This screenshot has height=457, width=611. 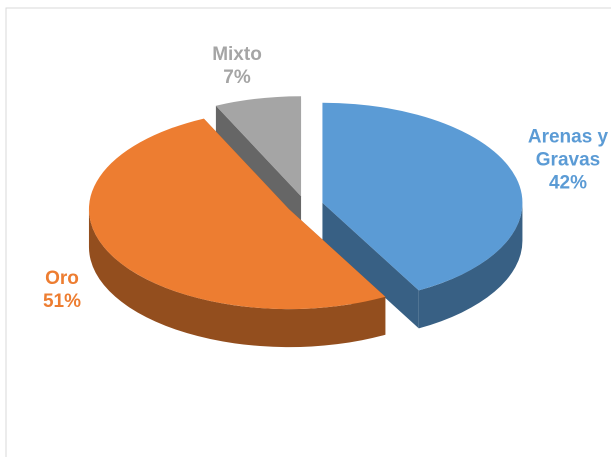 What do you see at coordinates (62, 301) in the screenshot?
I see `value-label: 51%` at bounding box center [62, 301].